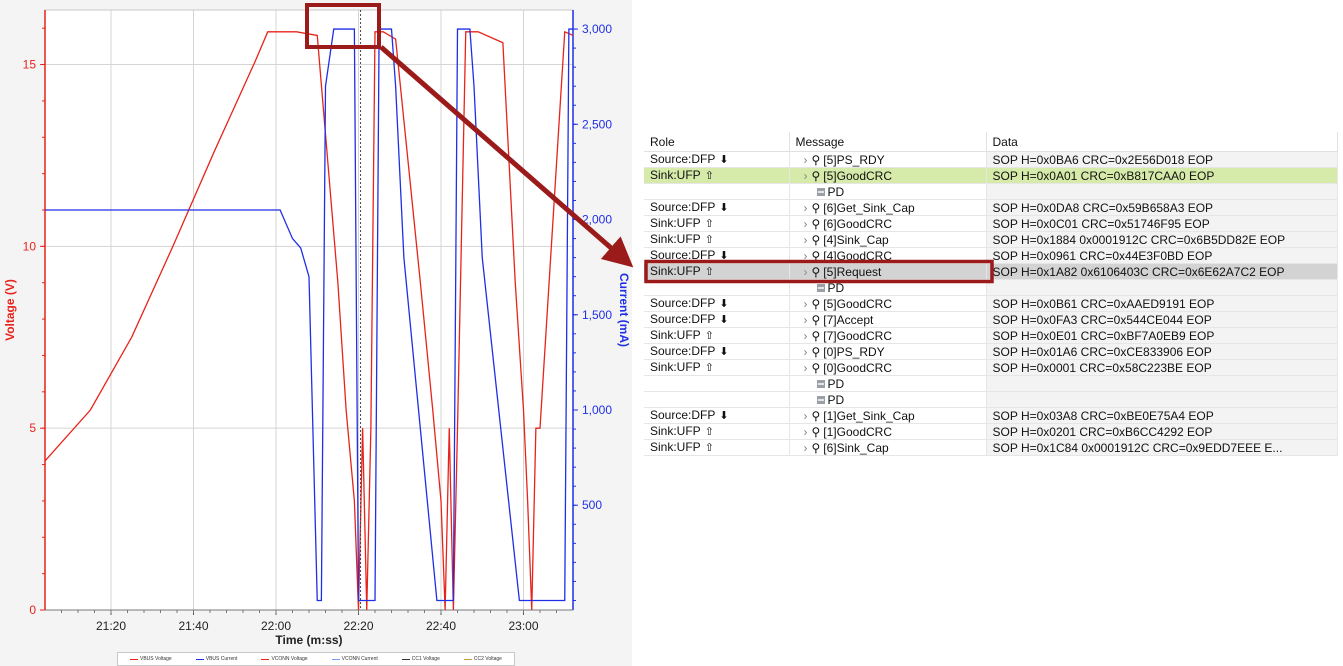 This screenshot has width=1343, height=666. What do you see at coordinates (888, 351) in the screenshot?
I see `cell-message: › ⚲ [0]PS_RDY` at bounding box center [888, 351].